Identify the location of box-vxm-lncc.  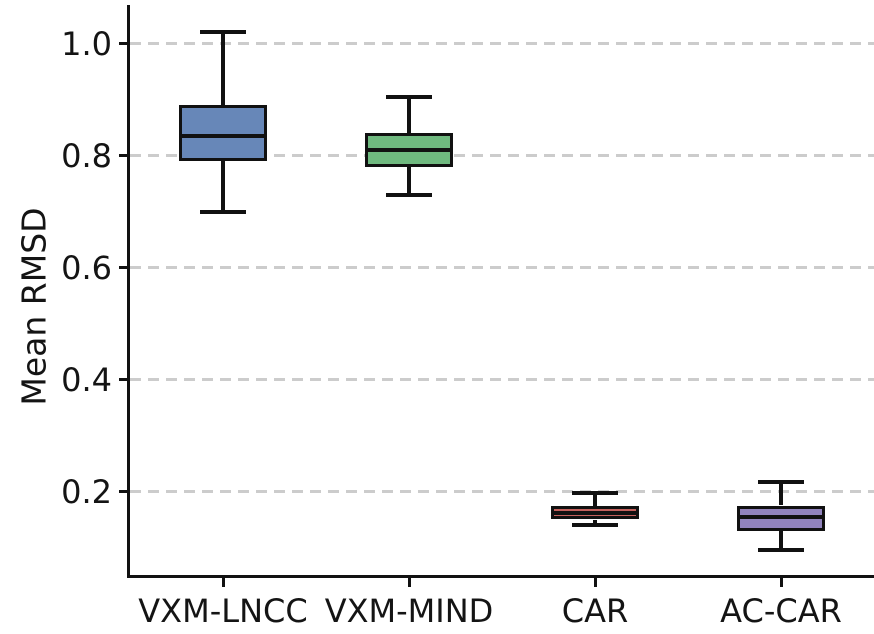
(223, 133).